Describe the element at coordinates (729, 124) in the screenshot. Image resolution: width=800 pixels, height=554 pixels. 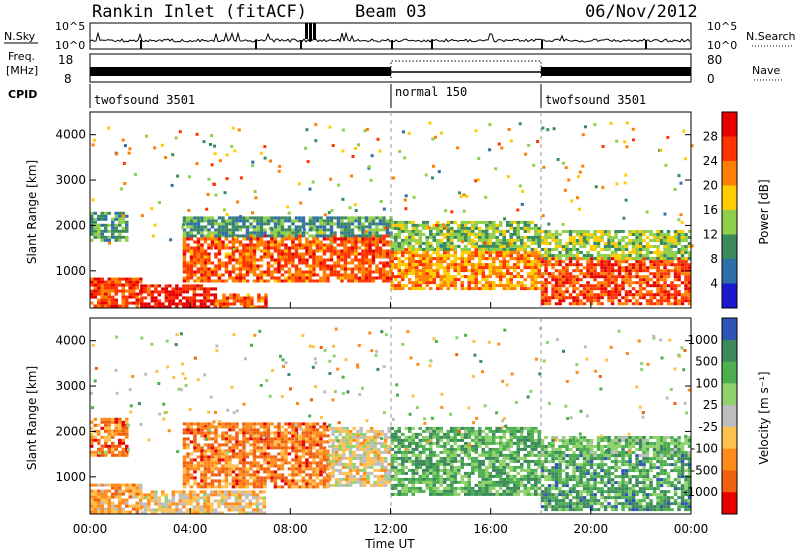
I see `power-colorbar-segment` at that location.